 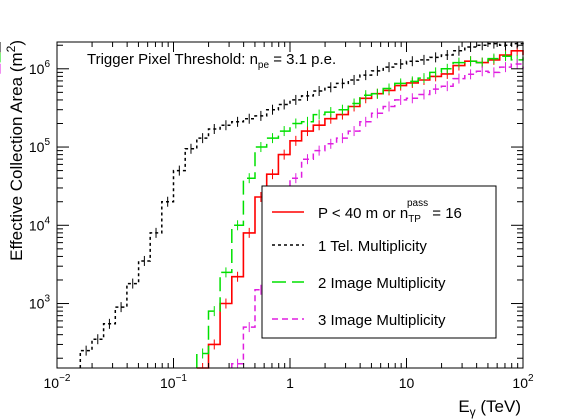 What do you see at coordinates (57, 382) in the screenshot?
I see `x-tick-label-1: 10⁻²` at bounding box center [57, 382].